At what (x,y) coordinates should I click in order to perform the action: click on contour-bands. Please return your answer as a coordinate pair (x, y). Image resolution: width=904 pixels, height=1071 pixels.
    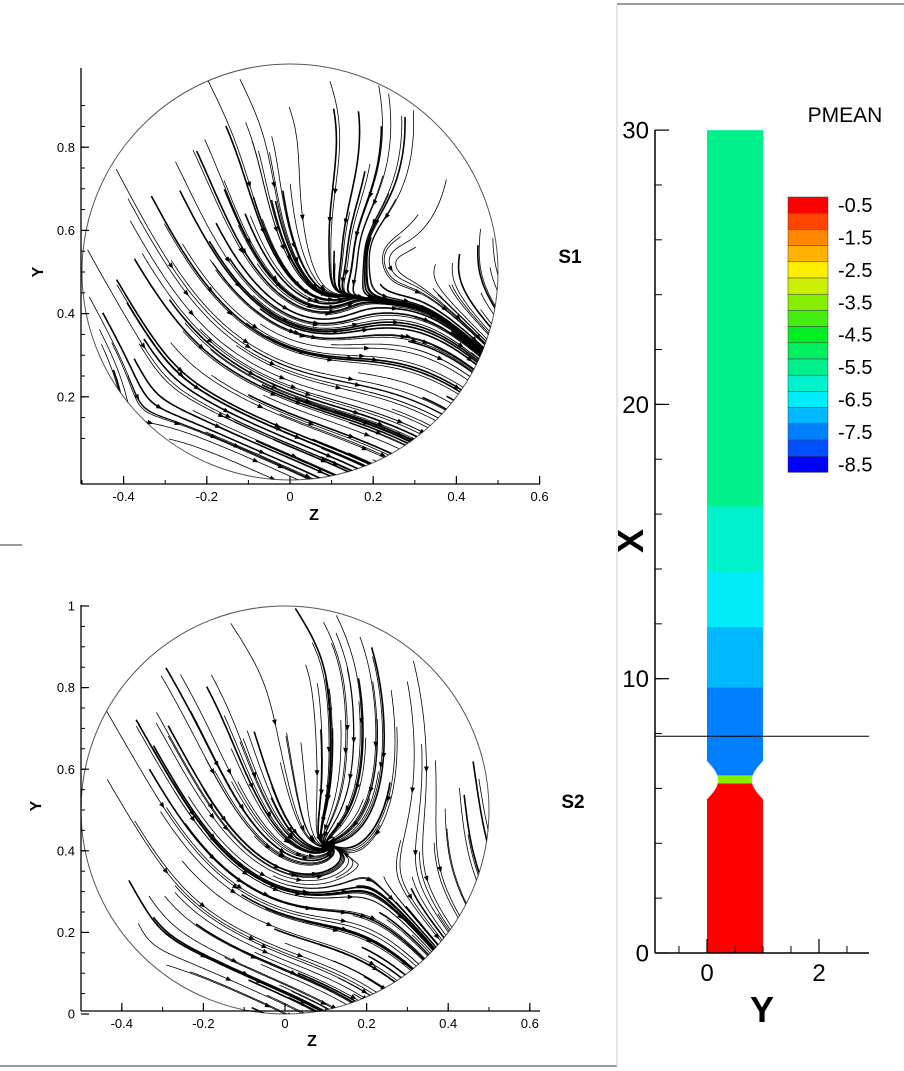
    Looking at the image, I should click on (735, 542).